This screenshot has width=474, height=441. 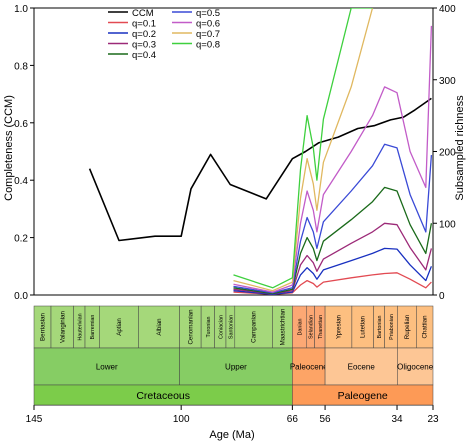 What do you see at coordinates (293, 419) in the screenshot?
I see `x-tick-label: 66` at bounding box center [293, 419].